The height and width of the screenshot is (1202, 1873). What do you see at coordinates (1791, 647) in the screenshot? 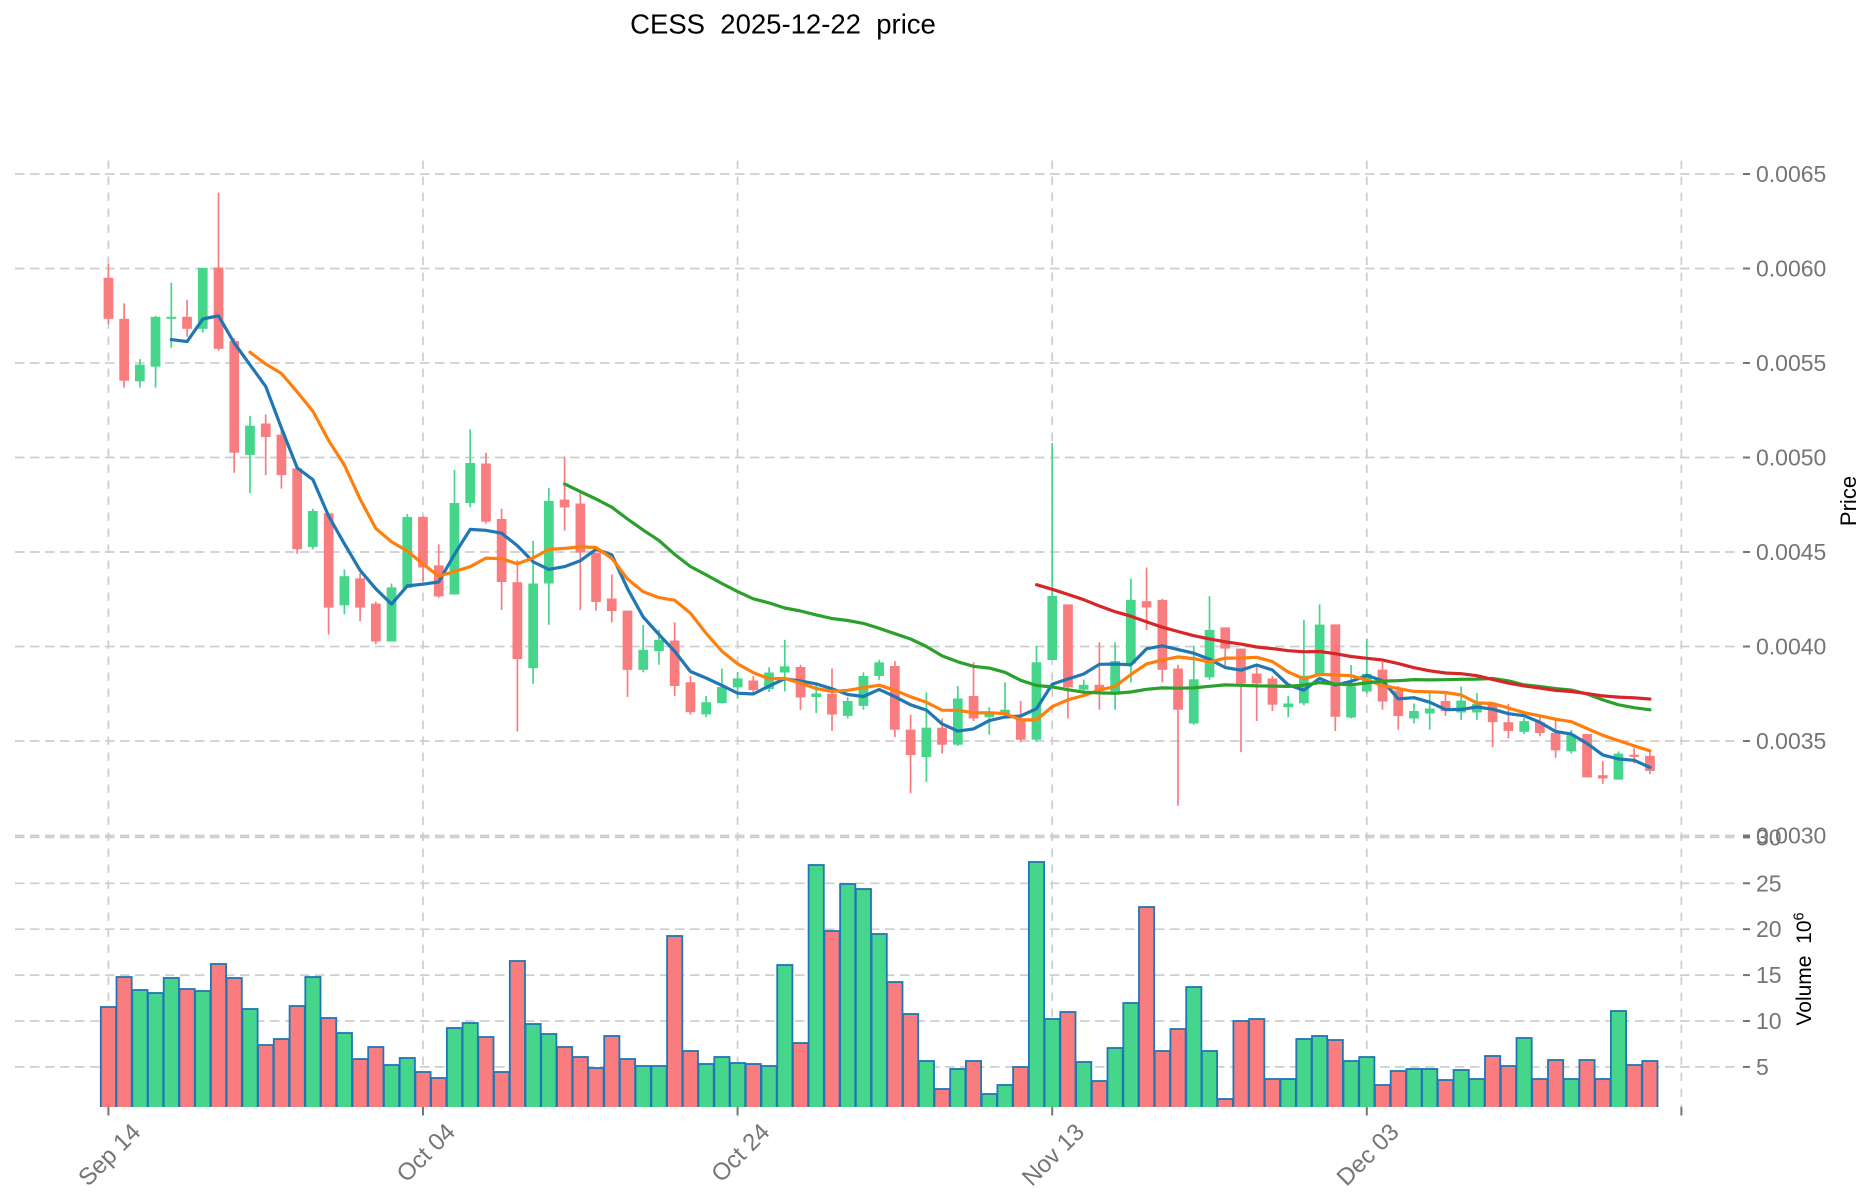
I see `svg-text: 0.0040` at bounding box center [1791, 647].